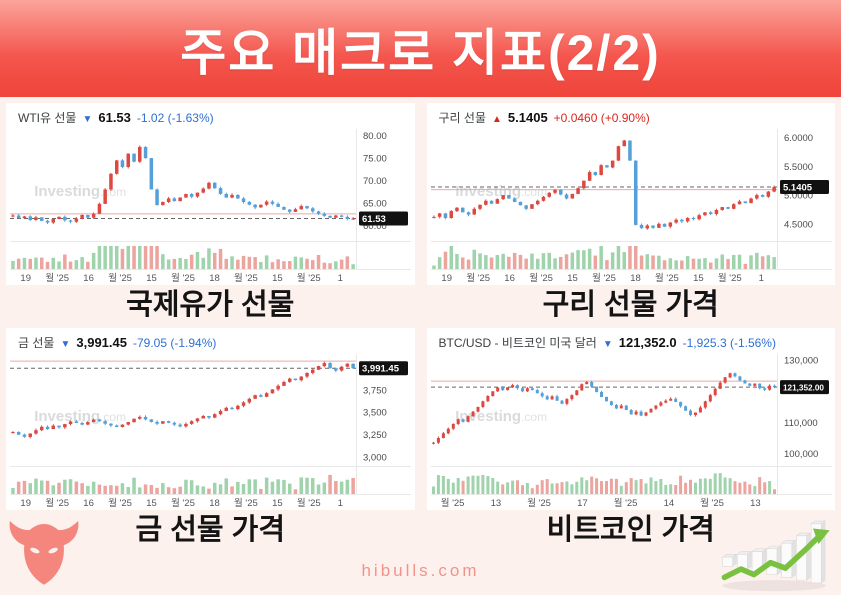 This screenshot has height=595, width=841. I want to click on svg-text: 100,000, so click(801, 454).